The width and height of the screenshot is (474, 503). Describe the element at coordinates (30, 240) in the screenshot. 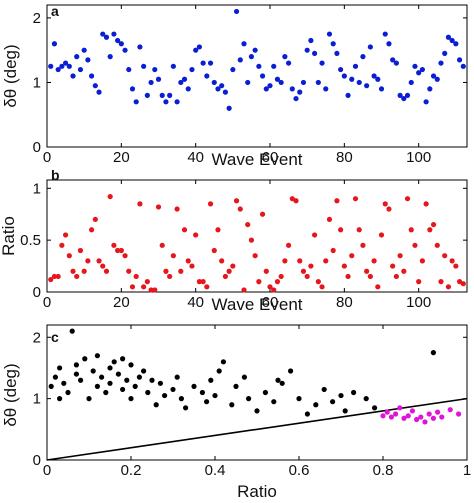

I see `y-tick-label: 0.5` at that location.